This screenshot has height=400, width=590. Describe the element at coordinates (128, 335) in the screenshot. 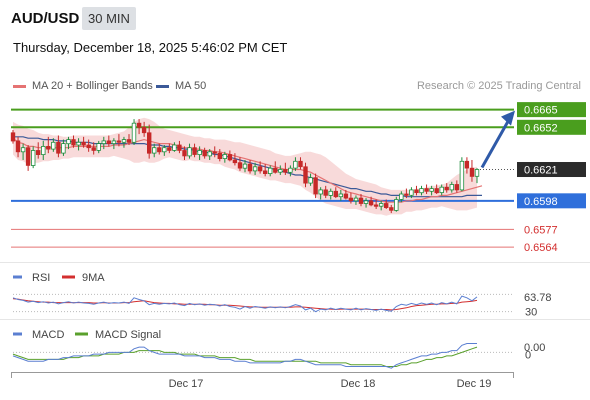

I see `macd-signal-legend-label: MACD Signal` at that location.